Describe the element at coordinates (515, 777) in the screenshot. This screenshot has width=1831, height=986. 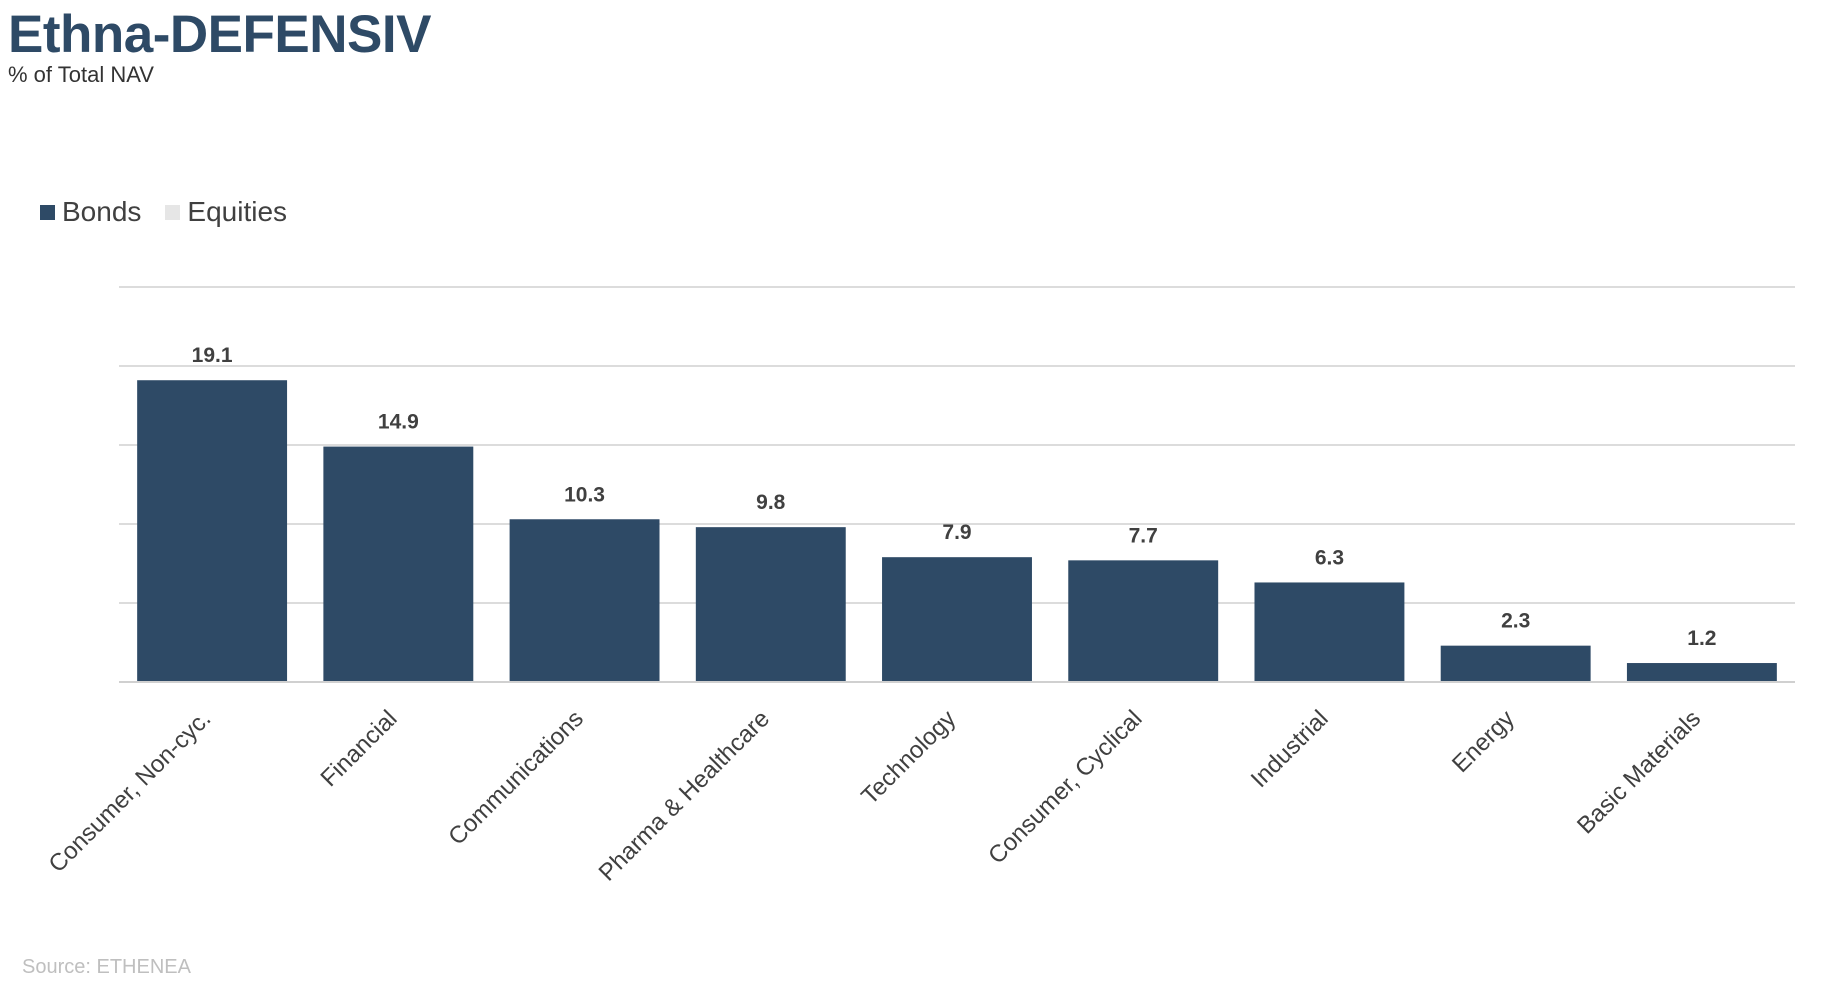
I see `x-tick-label: Communications` at that location.